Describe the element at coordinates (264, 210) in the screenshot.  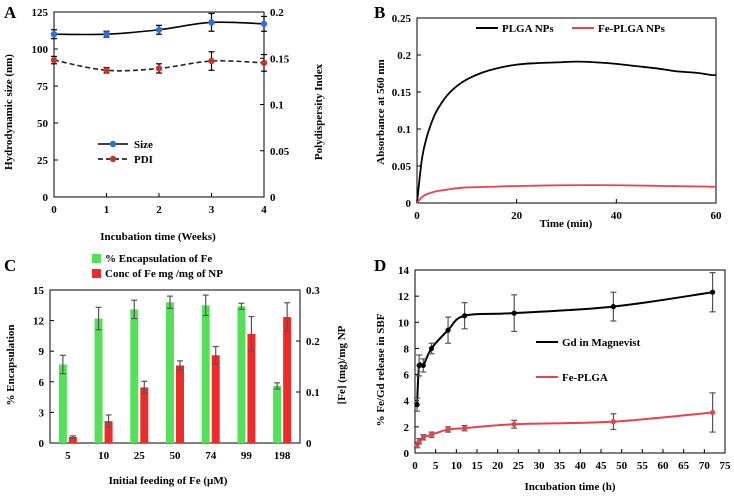
I see `panel-a-xtick-label: 4` at that location.